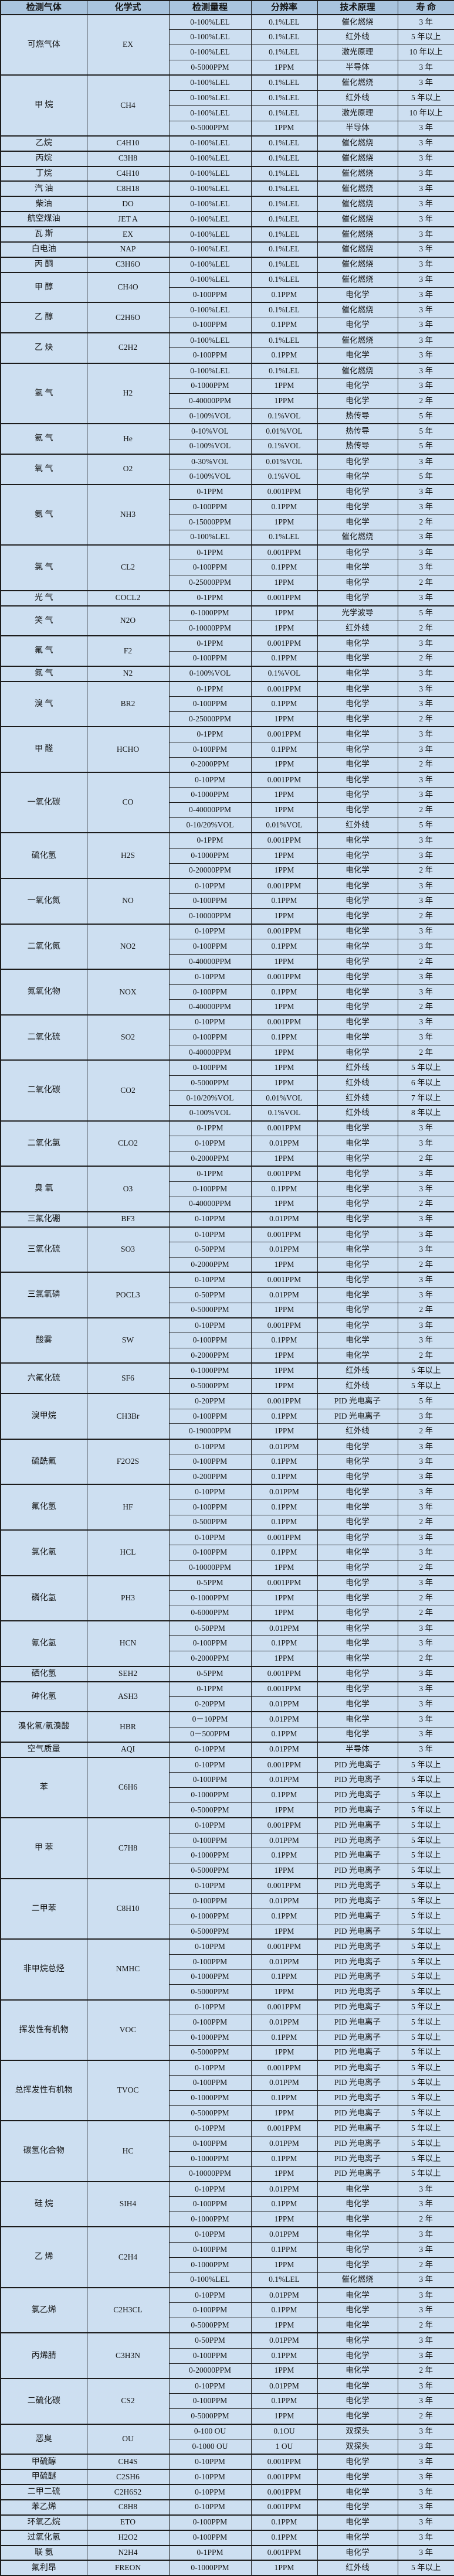 This screenshot has height=2576, width=454. I want to click on gas-formula-cell: NOX, so click(128, 992).